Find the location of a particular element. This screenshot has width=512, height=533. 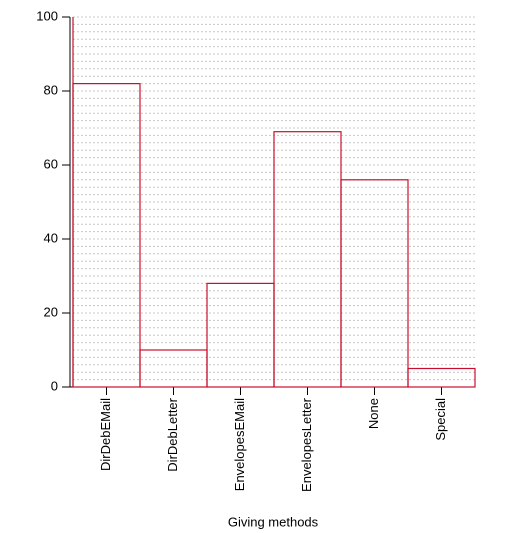

y-tick-label: 60 is located at coordinates (51, 163).